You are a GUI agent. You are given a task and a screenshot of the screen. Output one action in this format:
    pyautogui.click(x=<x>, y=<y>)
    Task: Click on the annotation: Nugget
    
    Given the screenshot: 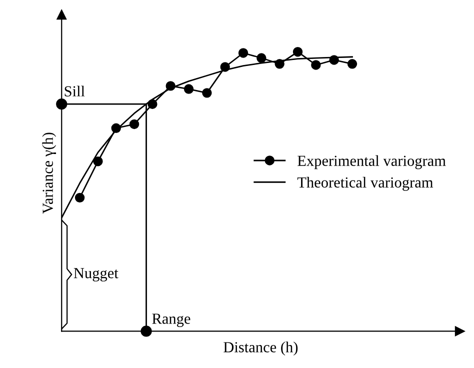 What is the action you would take?
    pyautogui.click(x=96, y=275)
    